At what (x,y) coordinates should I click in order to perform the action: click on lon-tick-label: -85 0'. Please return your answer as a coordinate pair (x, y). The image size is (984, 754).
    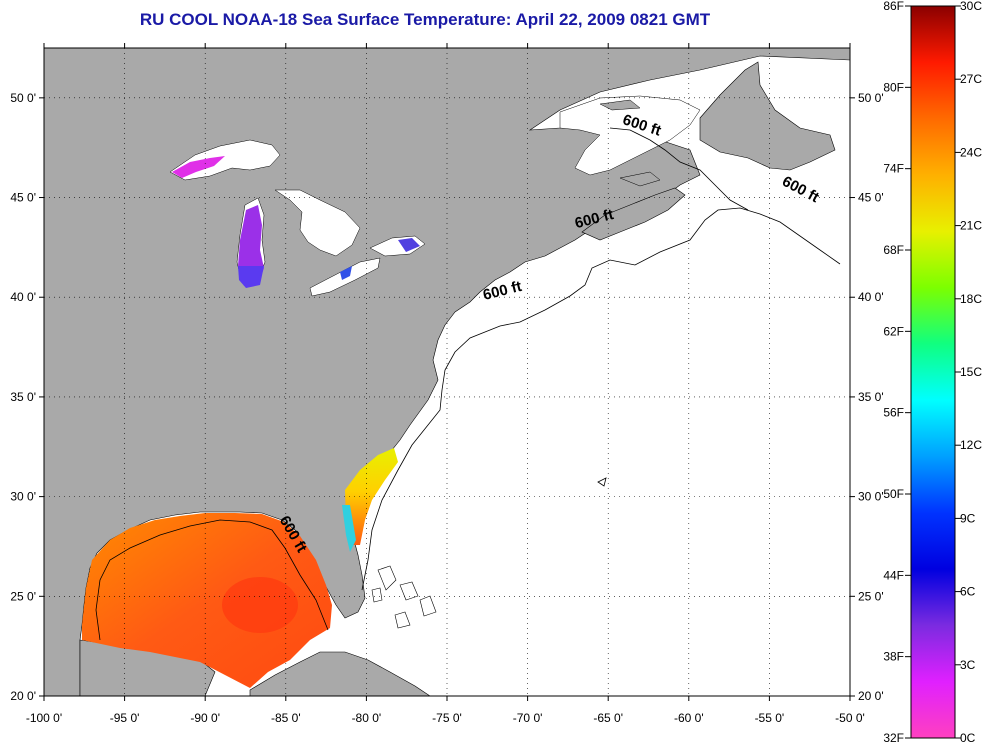
    Looking at the image, I should click on (286, 718).